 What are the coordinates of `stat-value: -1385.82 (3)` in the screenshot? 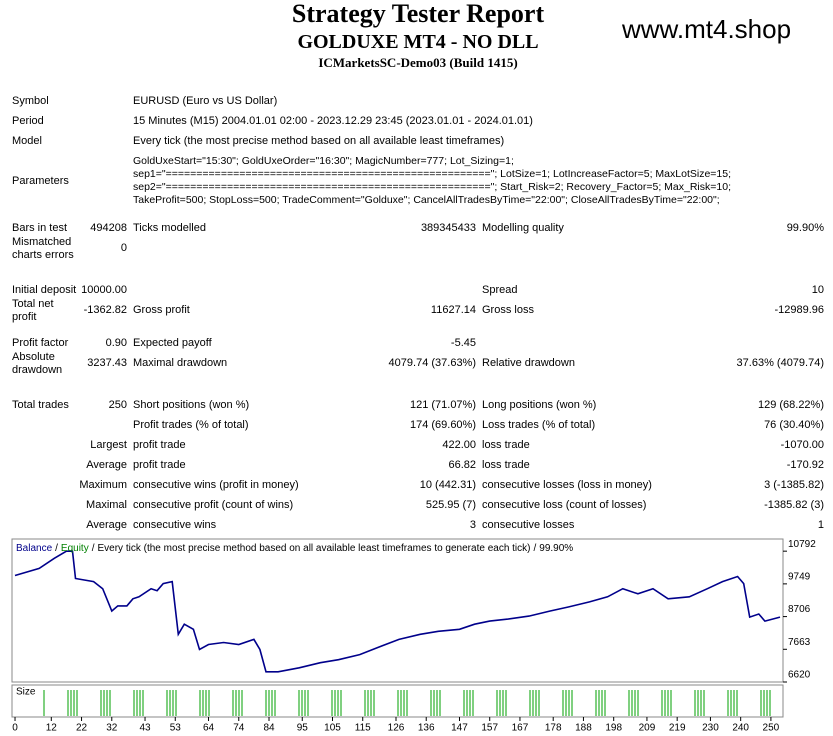 It's located at (794, 505).